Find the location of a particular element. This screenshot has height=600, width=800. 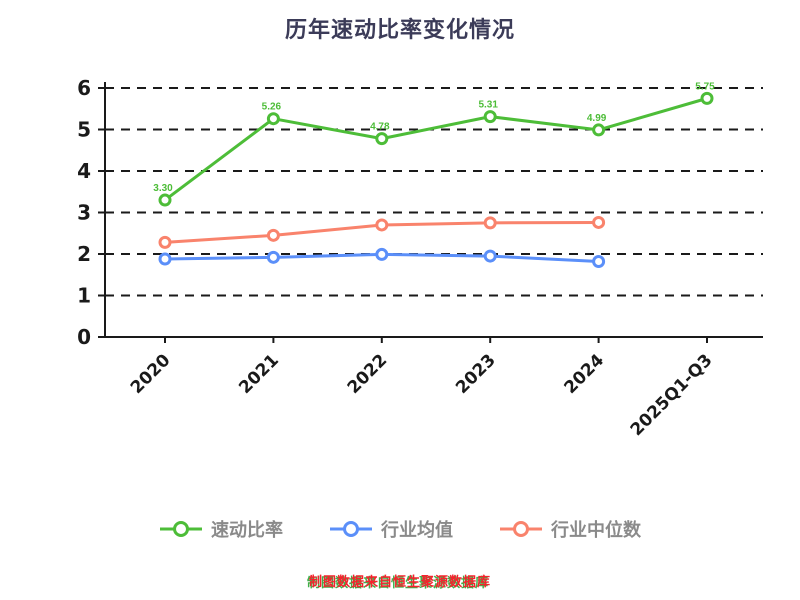

svg-text: 6 is located at coordinates (84, 88).